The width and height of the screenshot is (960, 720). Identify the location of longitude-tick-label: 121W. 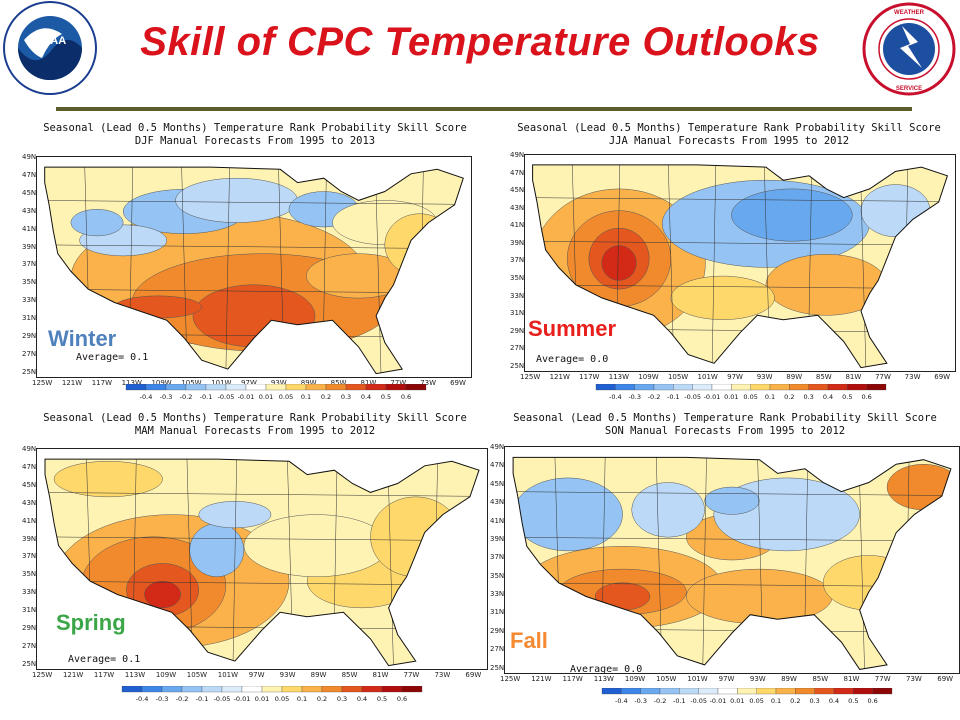
(72, 383).